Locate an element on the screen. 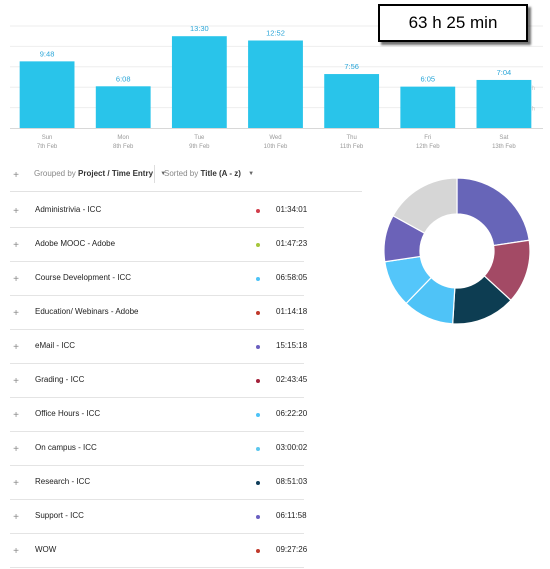  bar-value-label: 6:05 is located at coordinates (427, 79).